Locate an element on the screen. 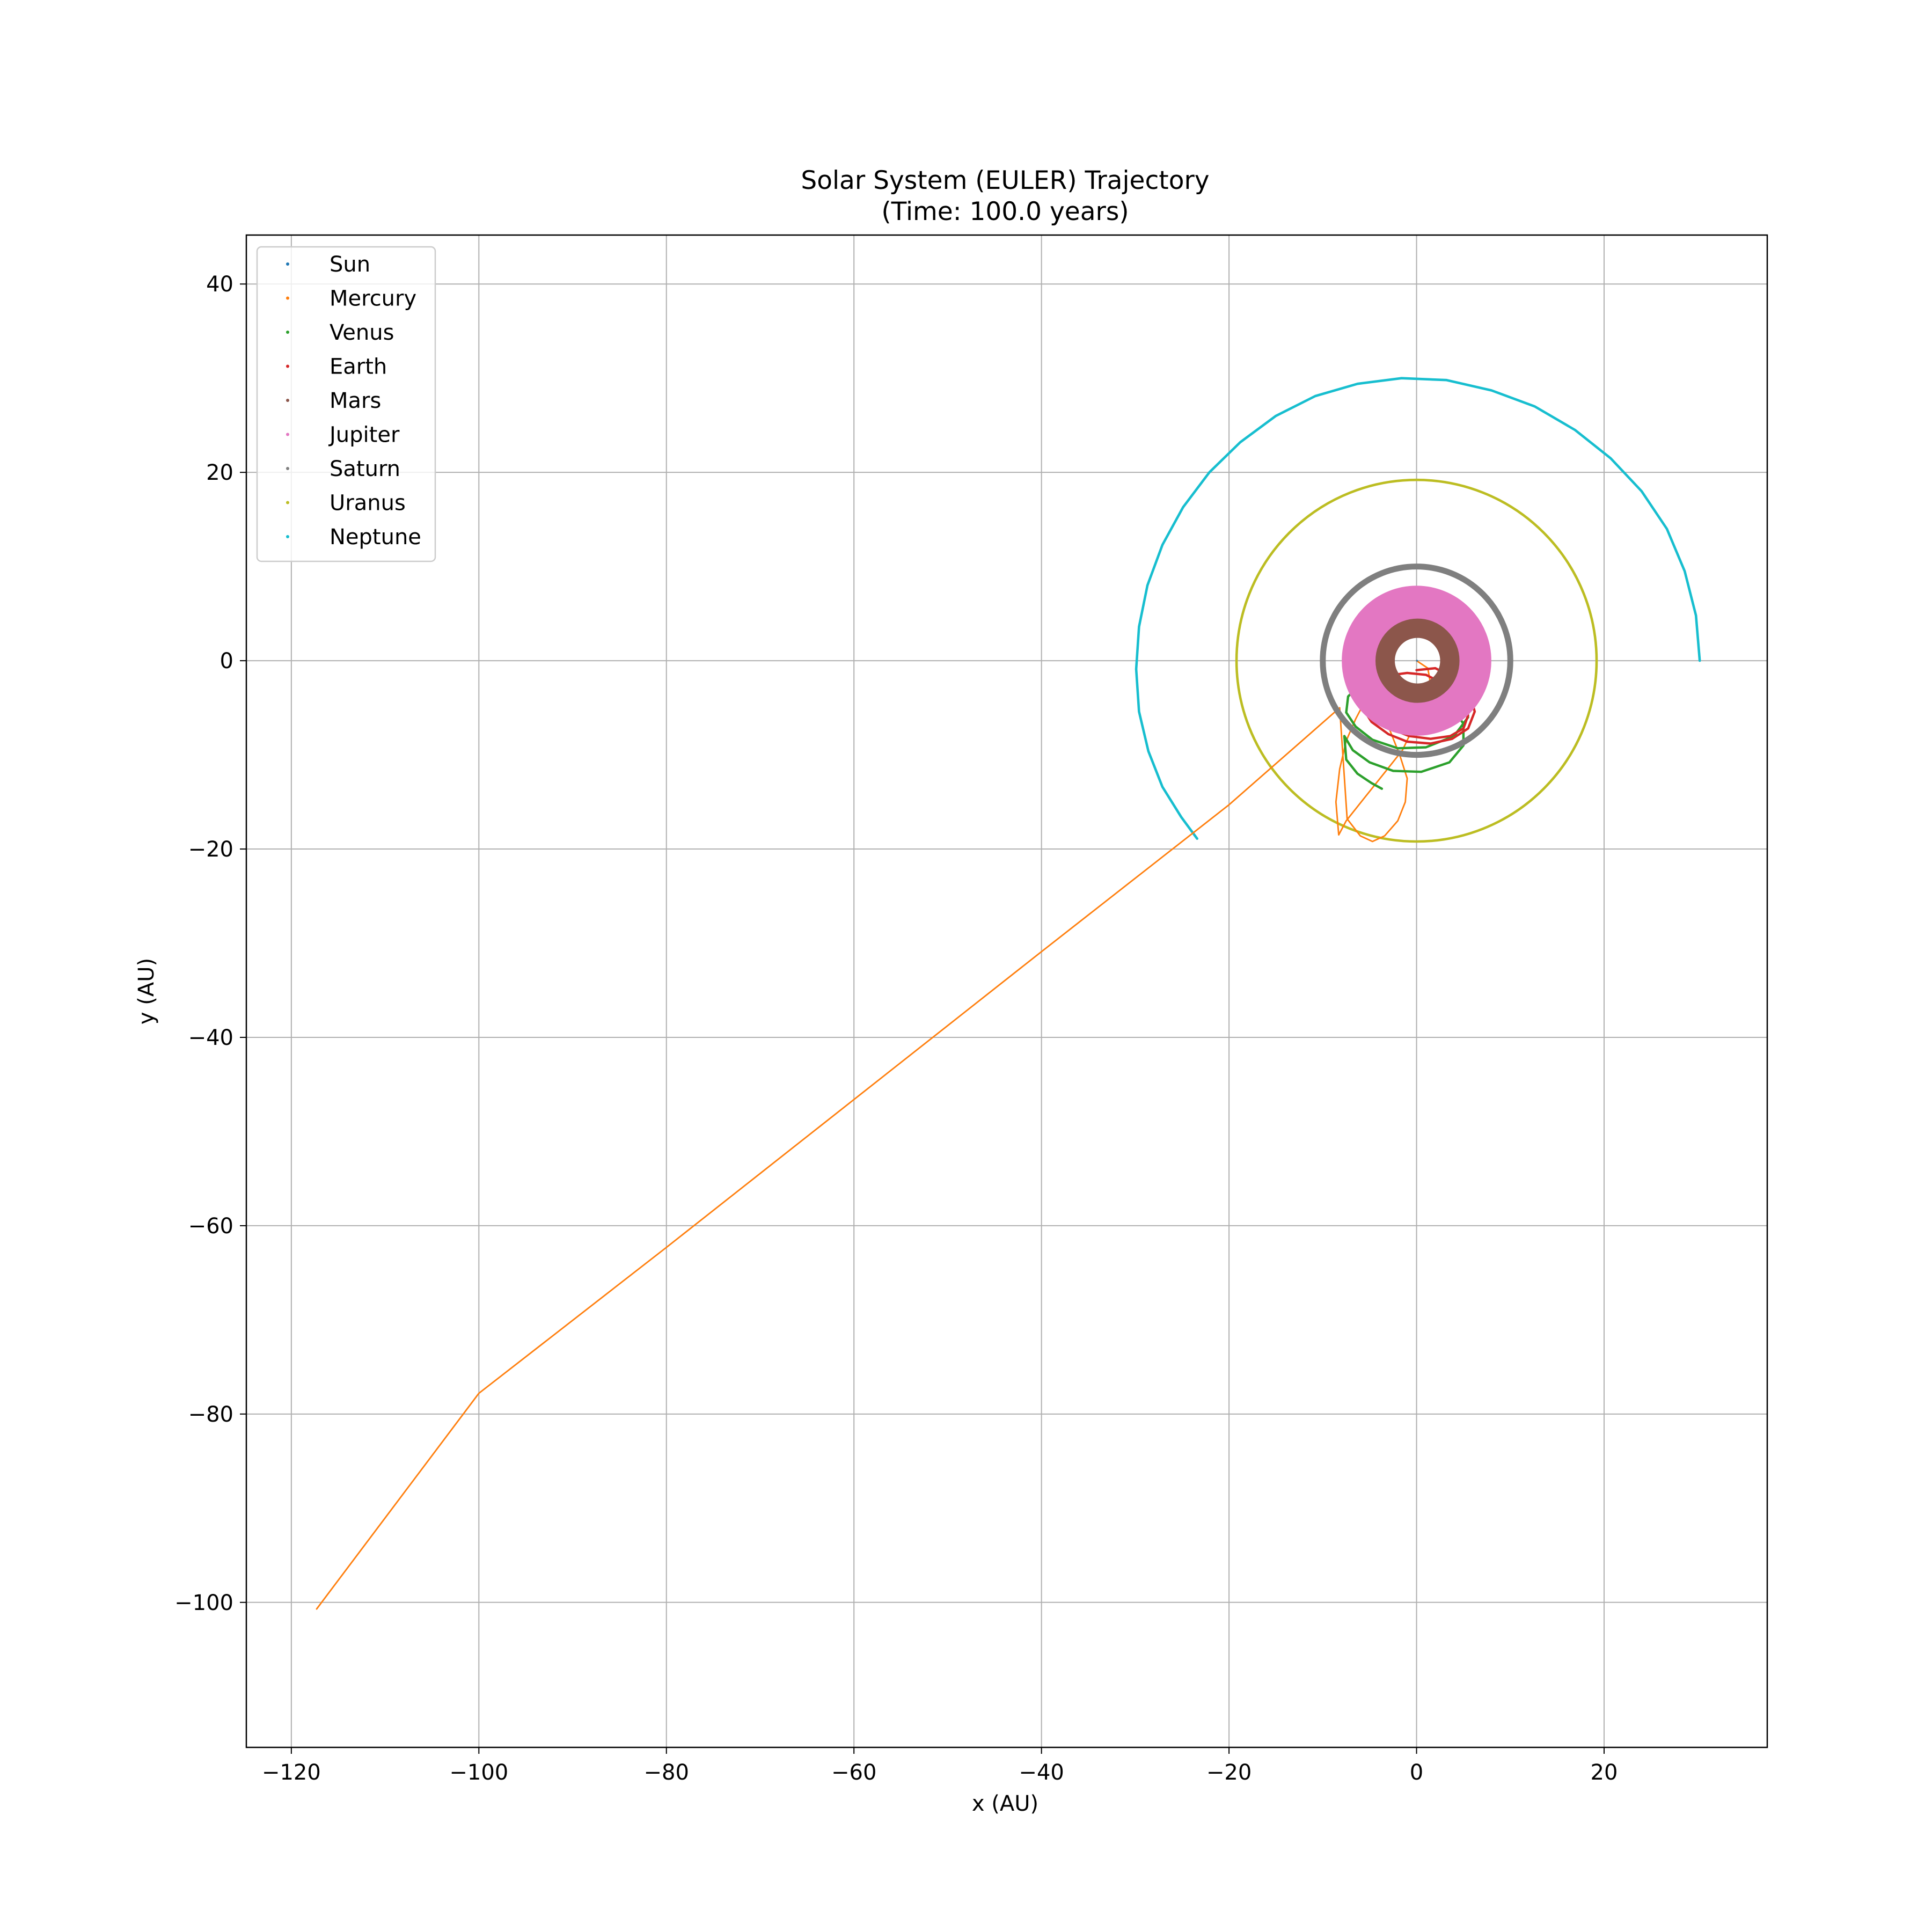 This screenshot has width=1932, height=1932. legend-label-jupiter: Jupiter is located at coordinates (364, 435).